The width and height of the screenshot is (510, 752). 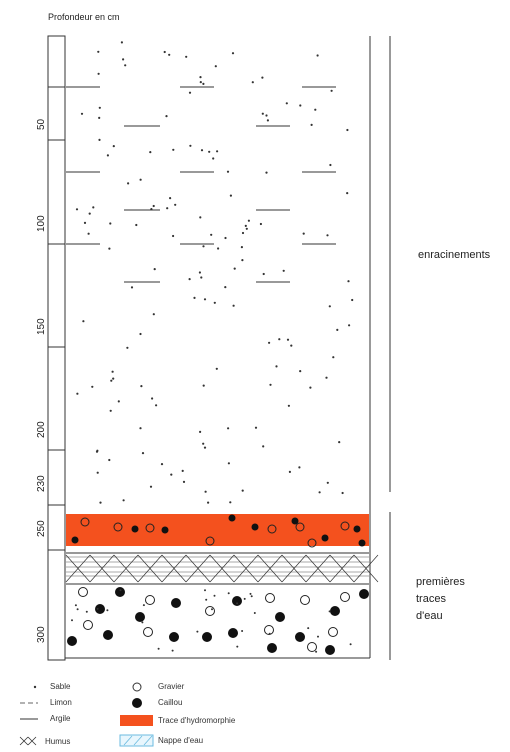 What do you see at coordinates (56, 348) in the screenshot?
I see `depth-scale-bar` at bounding box center [56, 348].